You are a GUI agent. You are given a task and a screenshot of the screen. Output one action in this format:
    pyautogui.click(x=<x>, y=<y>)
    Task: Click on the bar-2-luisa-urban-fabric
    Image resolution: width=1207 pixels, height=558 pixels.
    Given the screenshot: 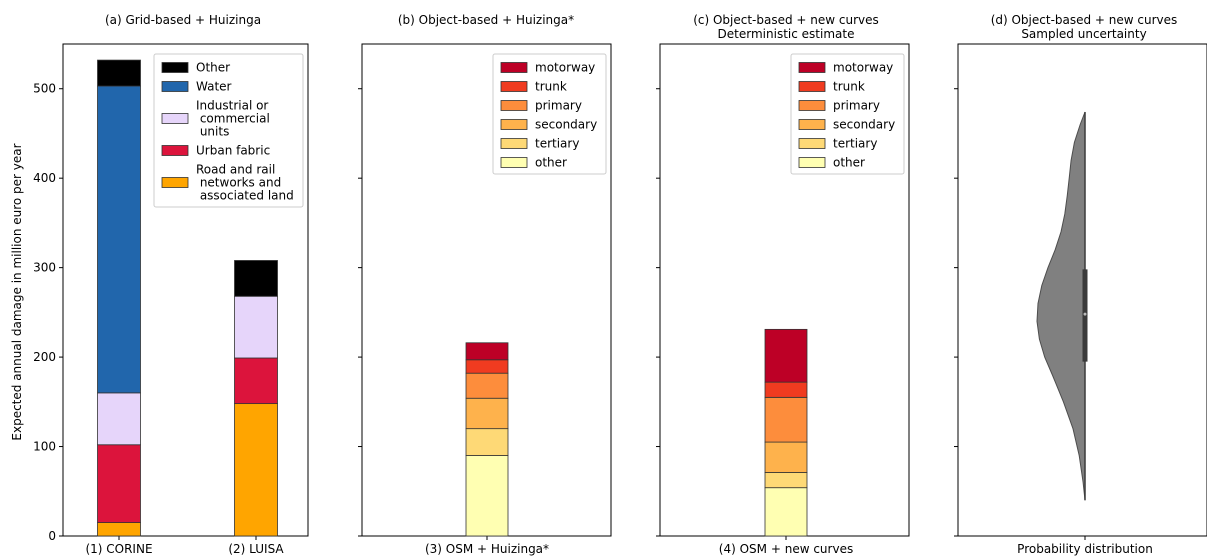 What is the action you would take?
    pyautogui.click(x=256, y=381)
    